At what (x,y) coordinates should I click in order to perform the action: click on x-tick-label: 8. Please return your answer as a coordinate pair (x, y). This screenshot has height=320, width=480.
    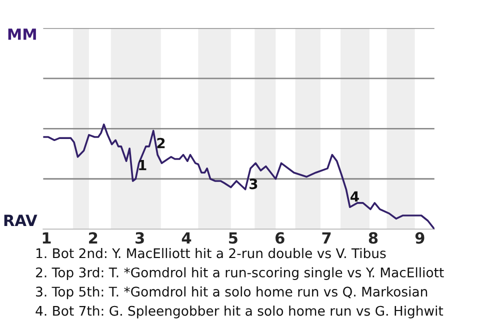
    Looking at the image, I should click on (373, 238).